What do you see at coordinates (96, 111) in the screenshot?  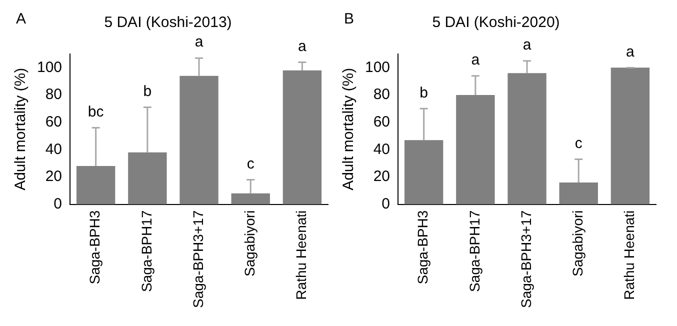 I see `annotation: bc` at bounding box center [96, 111].